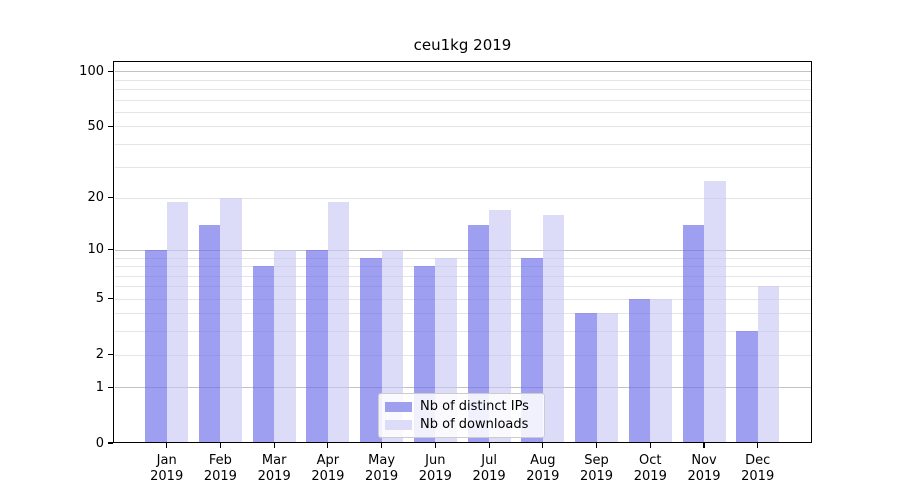 The image size is (900, 500). Describe the element at coordinates (462, 45) in the screenshot. I see `chart-title: ceu1kg 2019` at that location.